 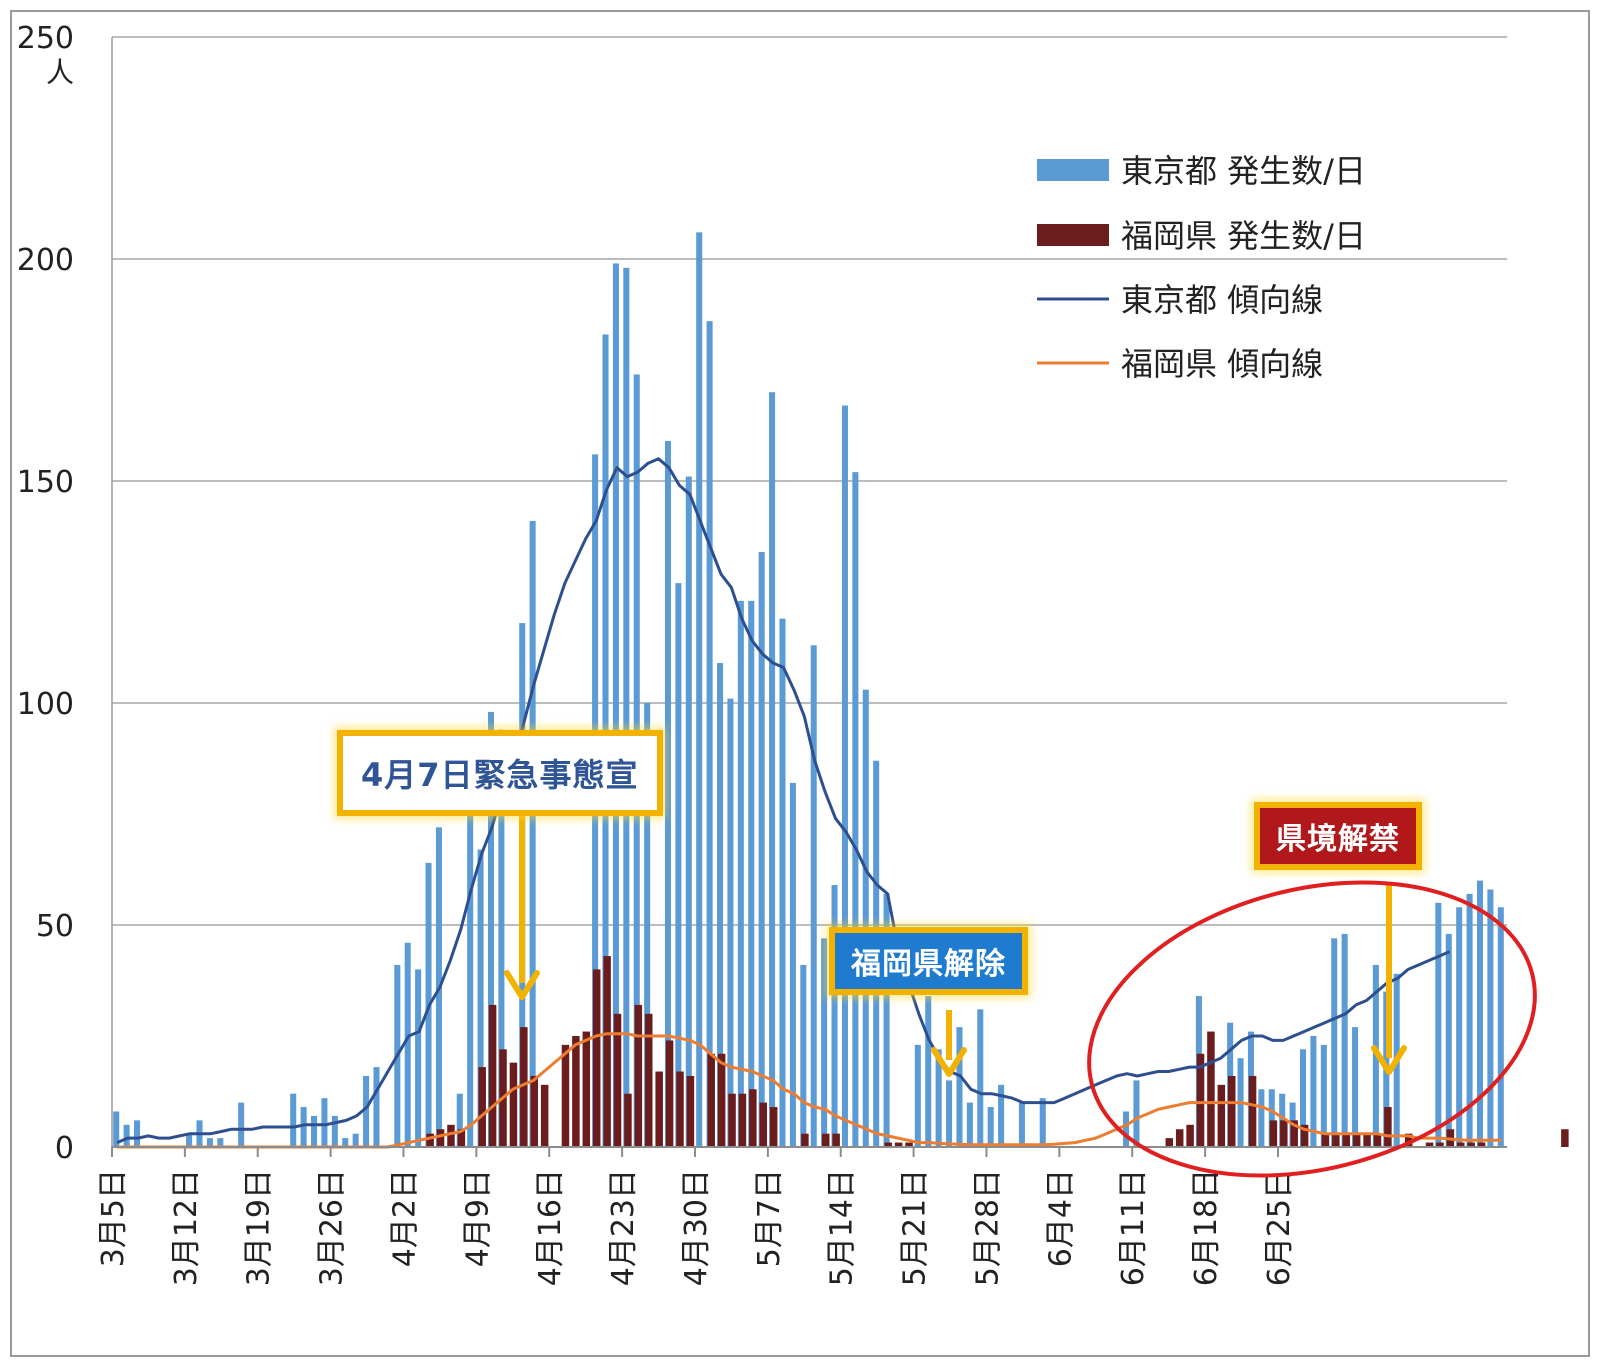 What do you see at coordinates (1312, 1029) in the screenshot?
I see `highlight-circle` at bounding box center [1312, 1029].